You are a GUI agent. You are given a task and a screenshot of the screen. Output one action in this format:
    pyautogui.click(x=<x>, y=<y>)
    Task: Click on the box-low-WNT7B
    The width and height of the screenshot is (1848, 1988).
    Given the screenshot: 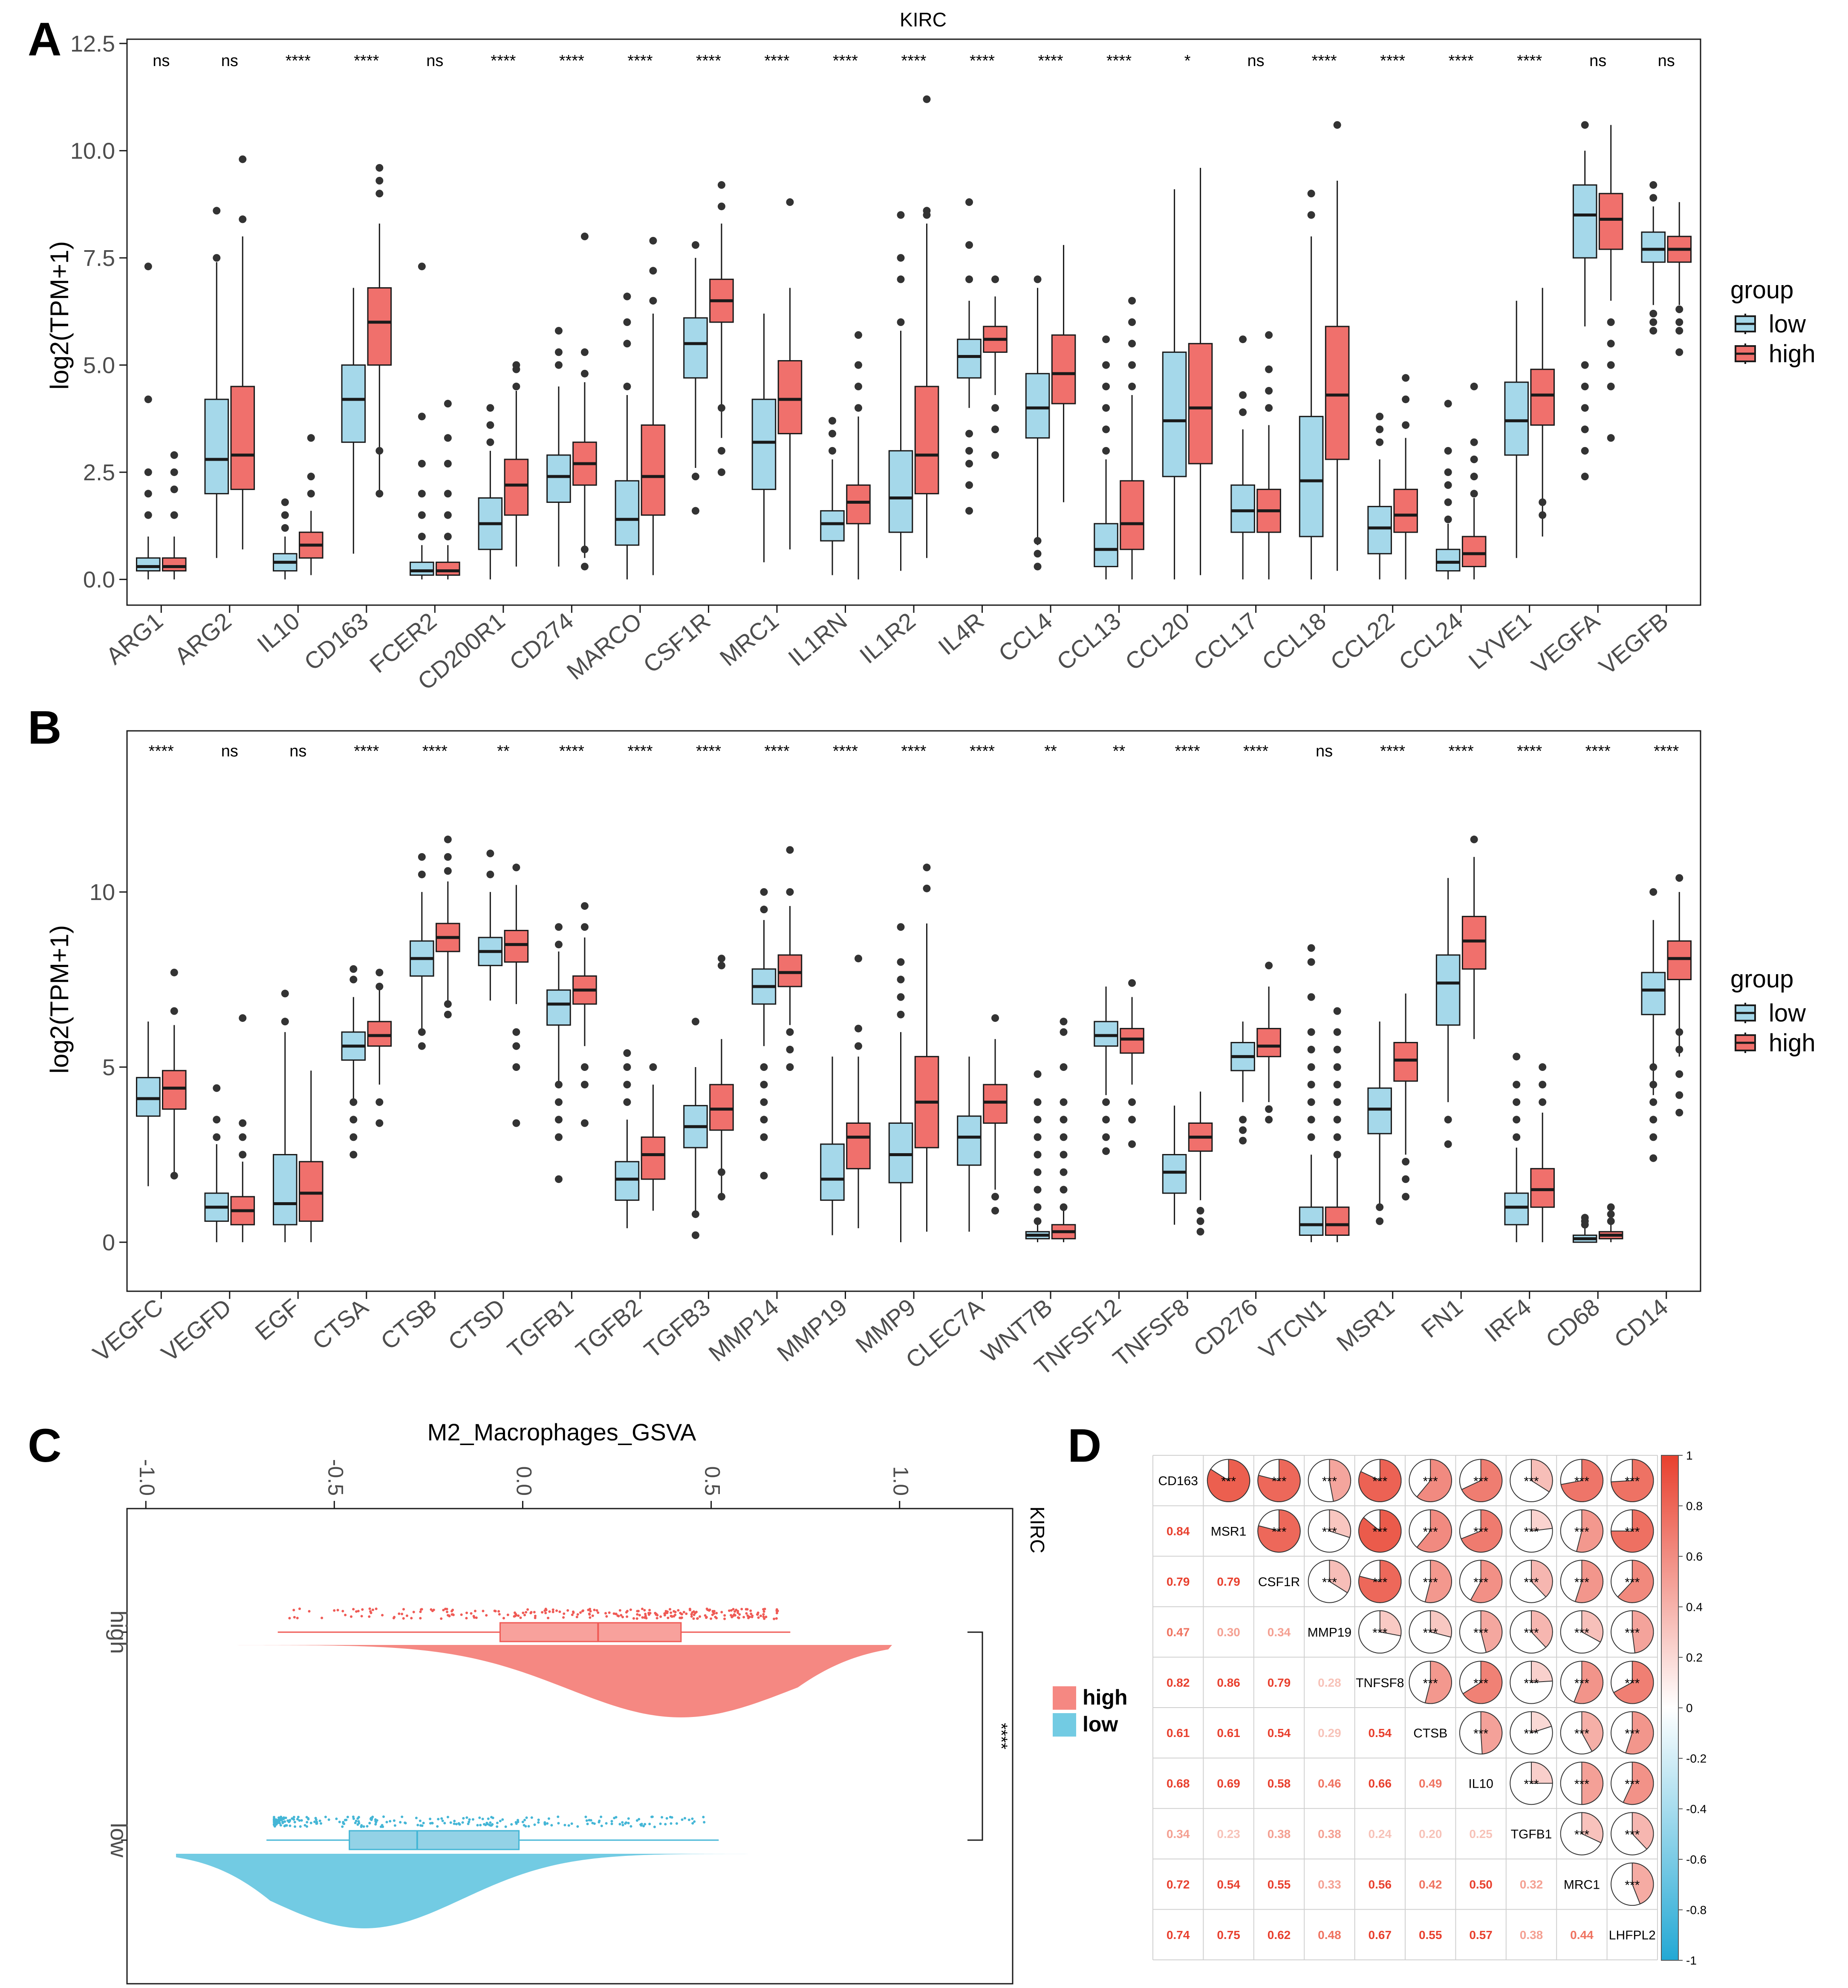 What is the action you would take?
    pyautogui.click(x=1037, y=1156)
    